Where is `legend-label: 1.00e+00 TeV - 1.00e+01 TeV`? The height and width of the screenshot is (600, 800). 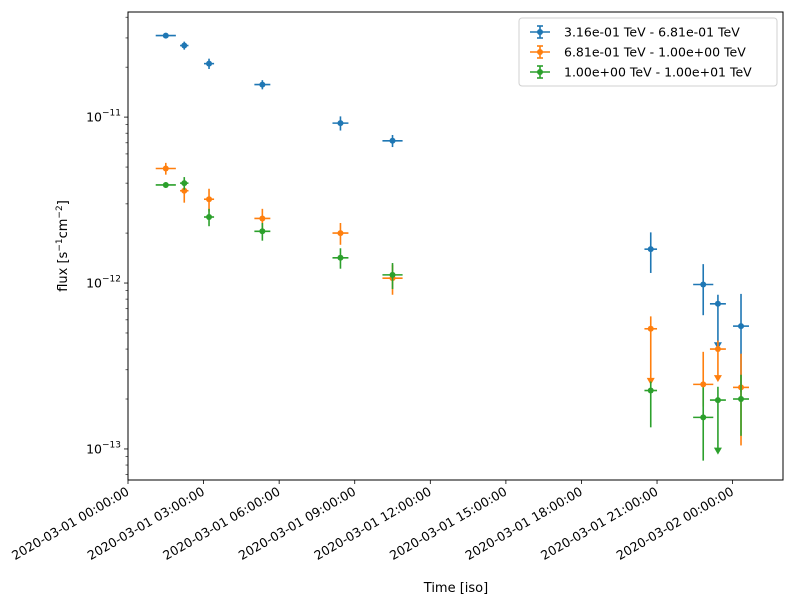 legend-label: 1.00e+00 TeV - 1.00e+01 TeV is located at coordinates (658, 72).